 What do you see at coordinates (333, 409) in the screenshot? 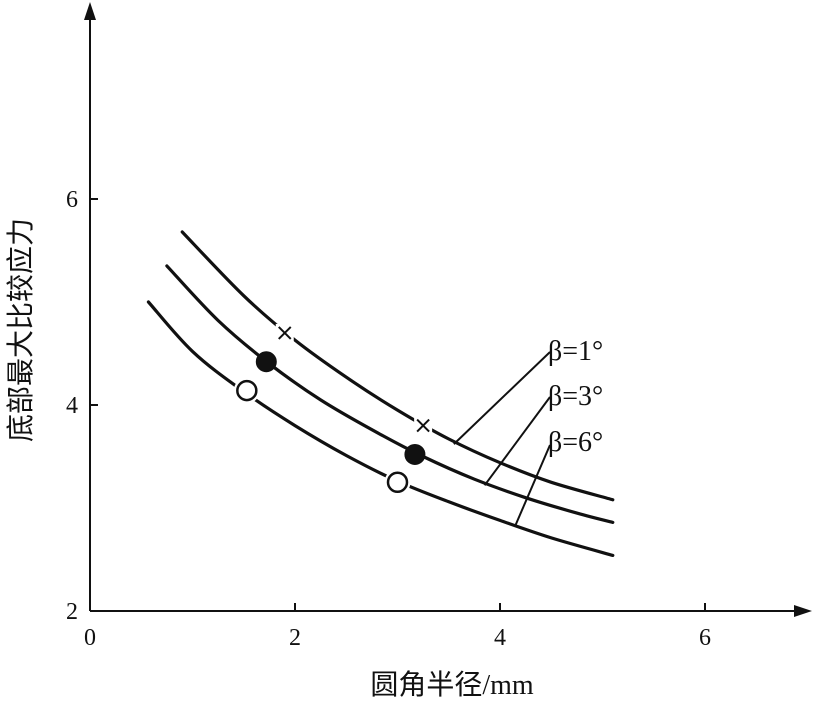
I see `marker-group` at bounding box center [333, 409].